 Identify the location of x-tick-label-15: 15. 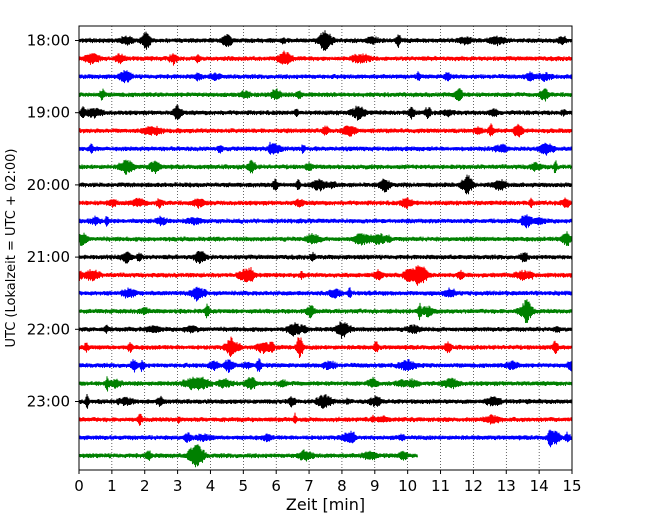
(571, 486).